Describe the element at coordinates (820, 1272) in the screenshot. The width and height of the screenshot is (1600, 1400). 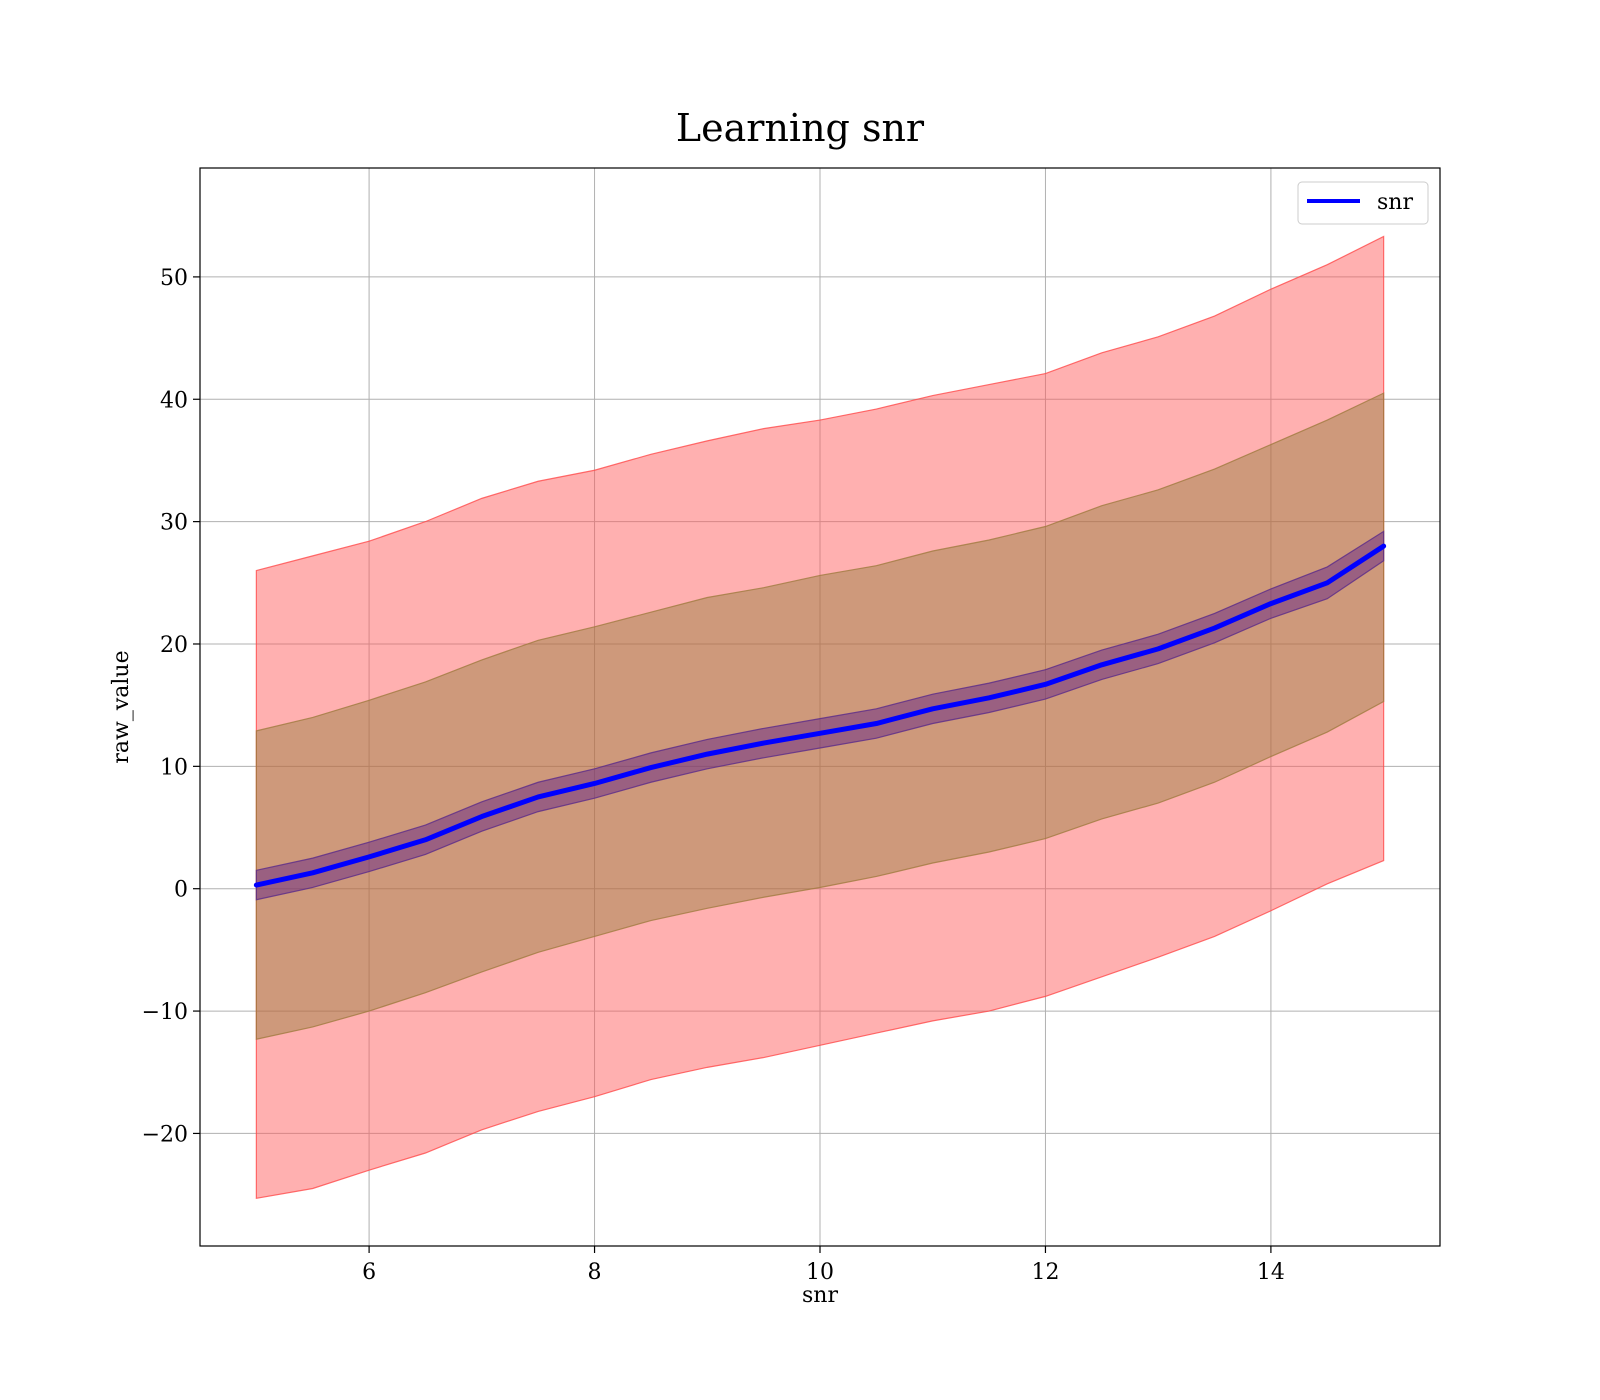
I see `x-tick-label: 10` at that location.